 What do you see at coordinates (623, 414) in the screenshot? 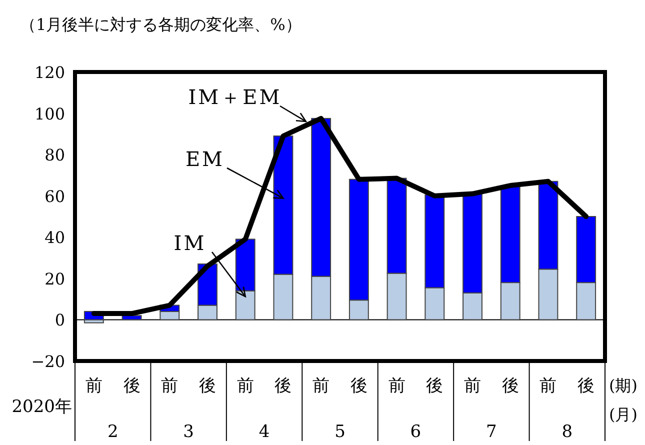
I see `text: (月)` at bounding box center [623, 414].